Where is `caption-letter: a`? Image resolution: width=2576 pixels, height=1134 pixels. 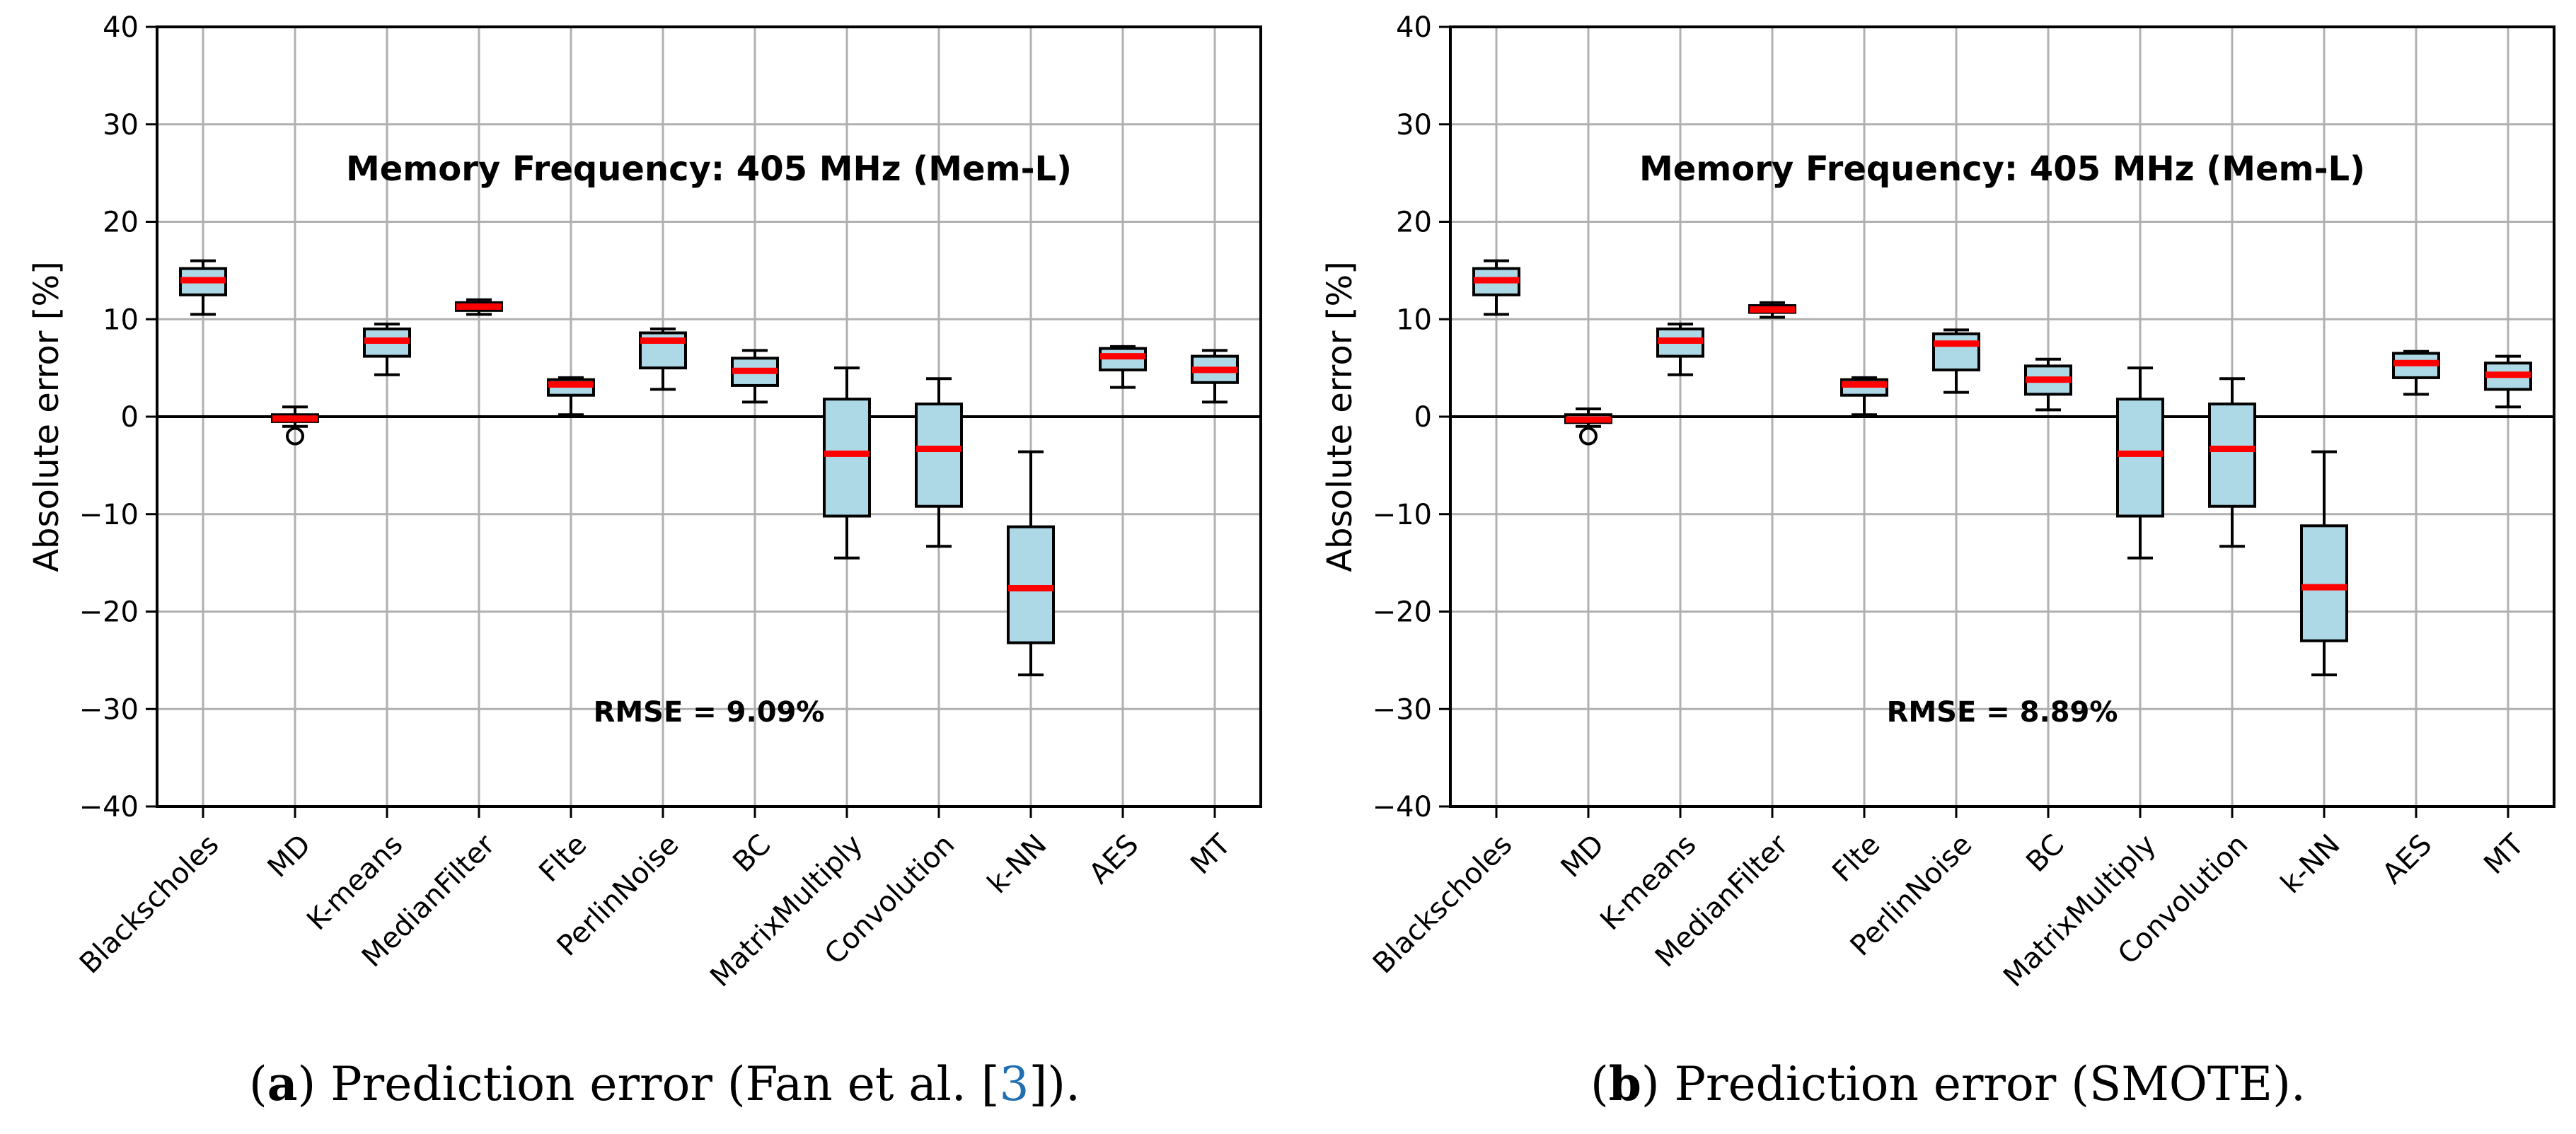
caption-letter: a is located at coordinates (282, 1083).